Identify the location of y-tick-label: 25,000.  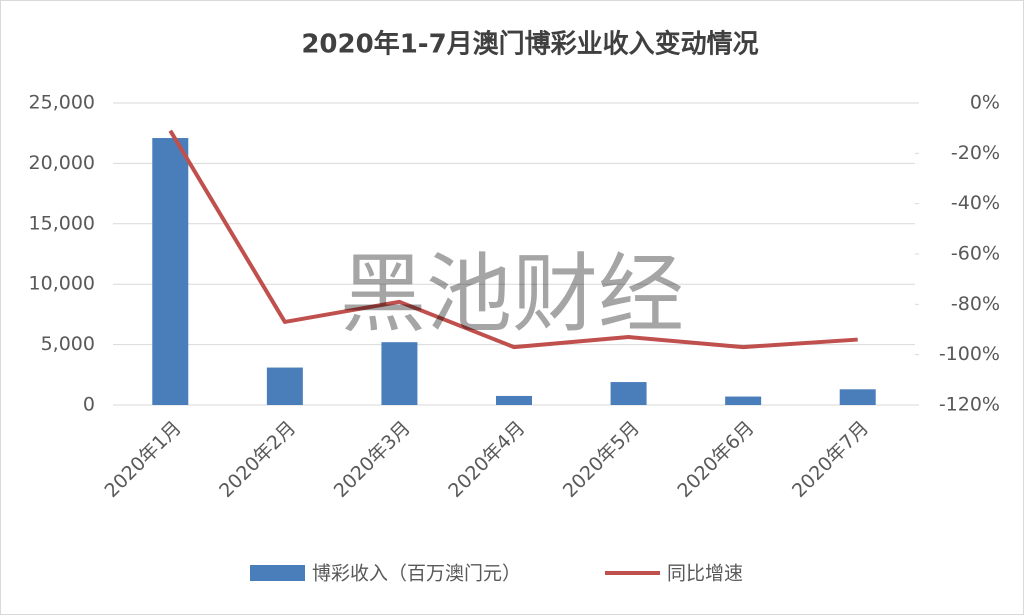
(62, 103).